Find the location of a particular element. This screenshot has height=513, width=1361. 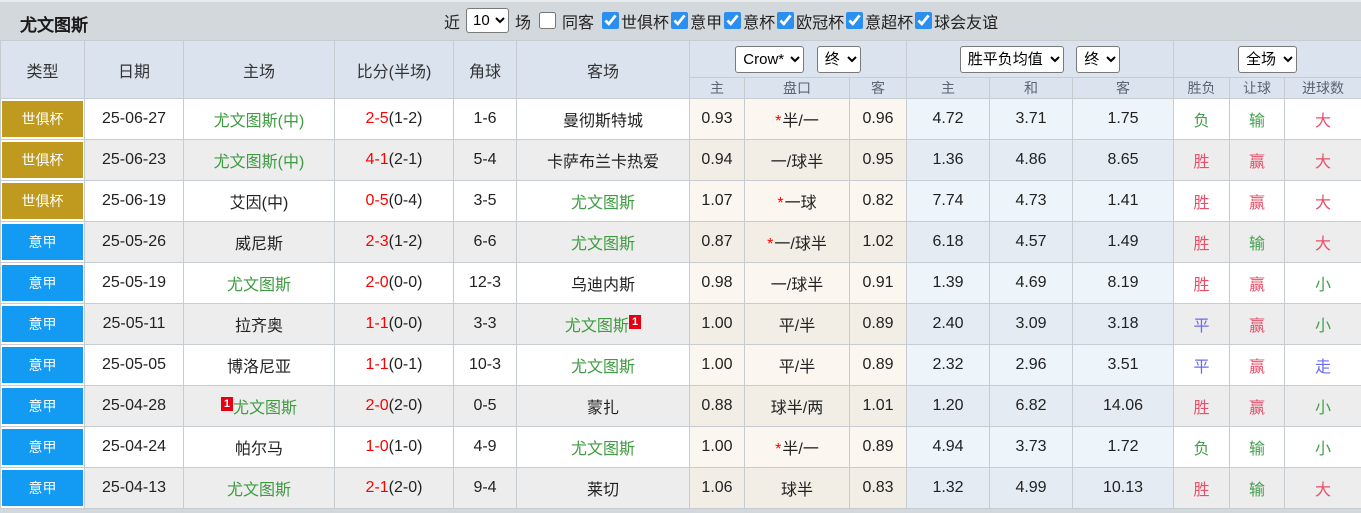

near-count-select: 10 is located at coordinates (488, 20).